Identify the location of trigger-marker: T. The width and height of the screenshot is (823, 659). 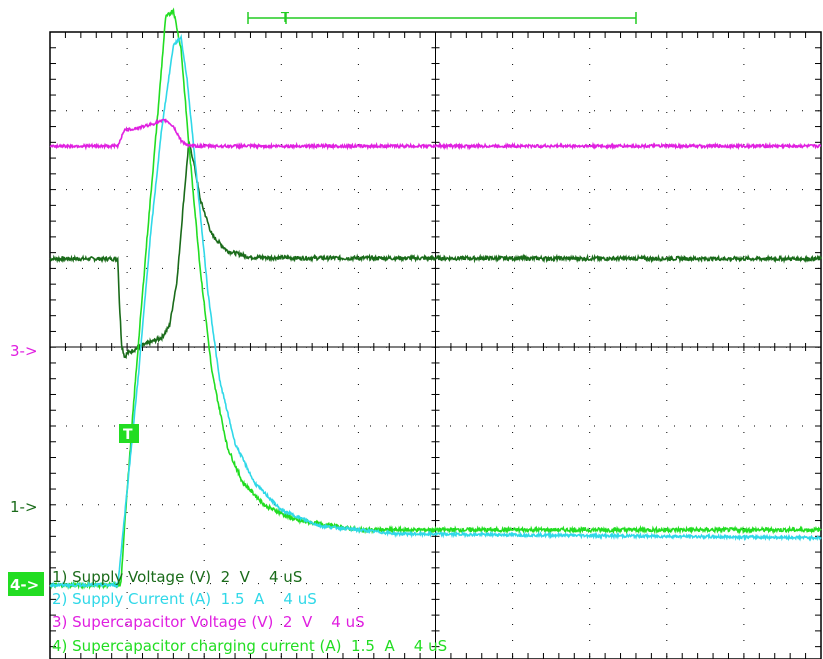
(129, 433).